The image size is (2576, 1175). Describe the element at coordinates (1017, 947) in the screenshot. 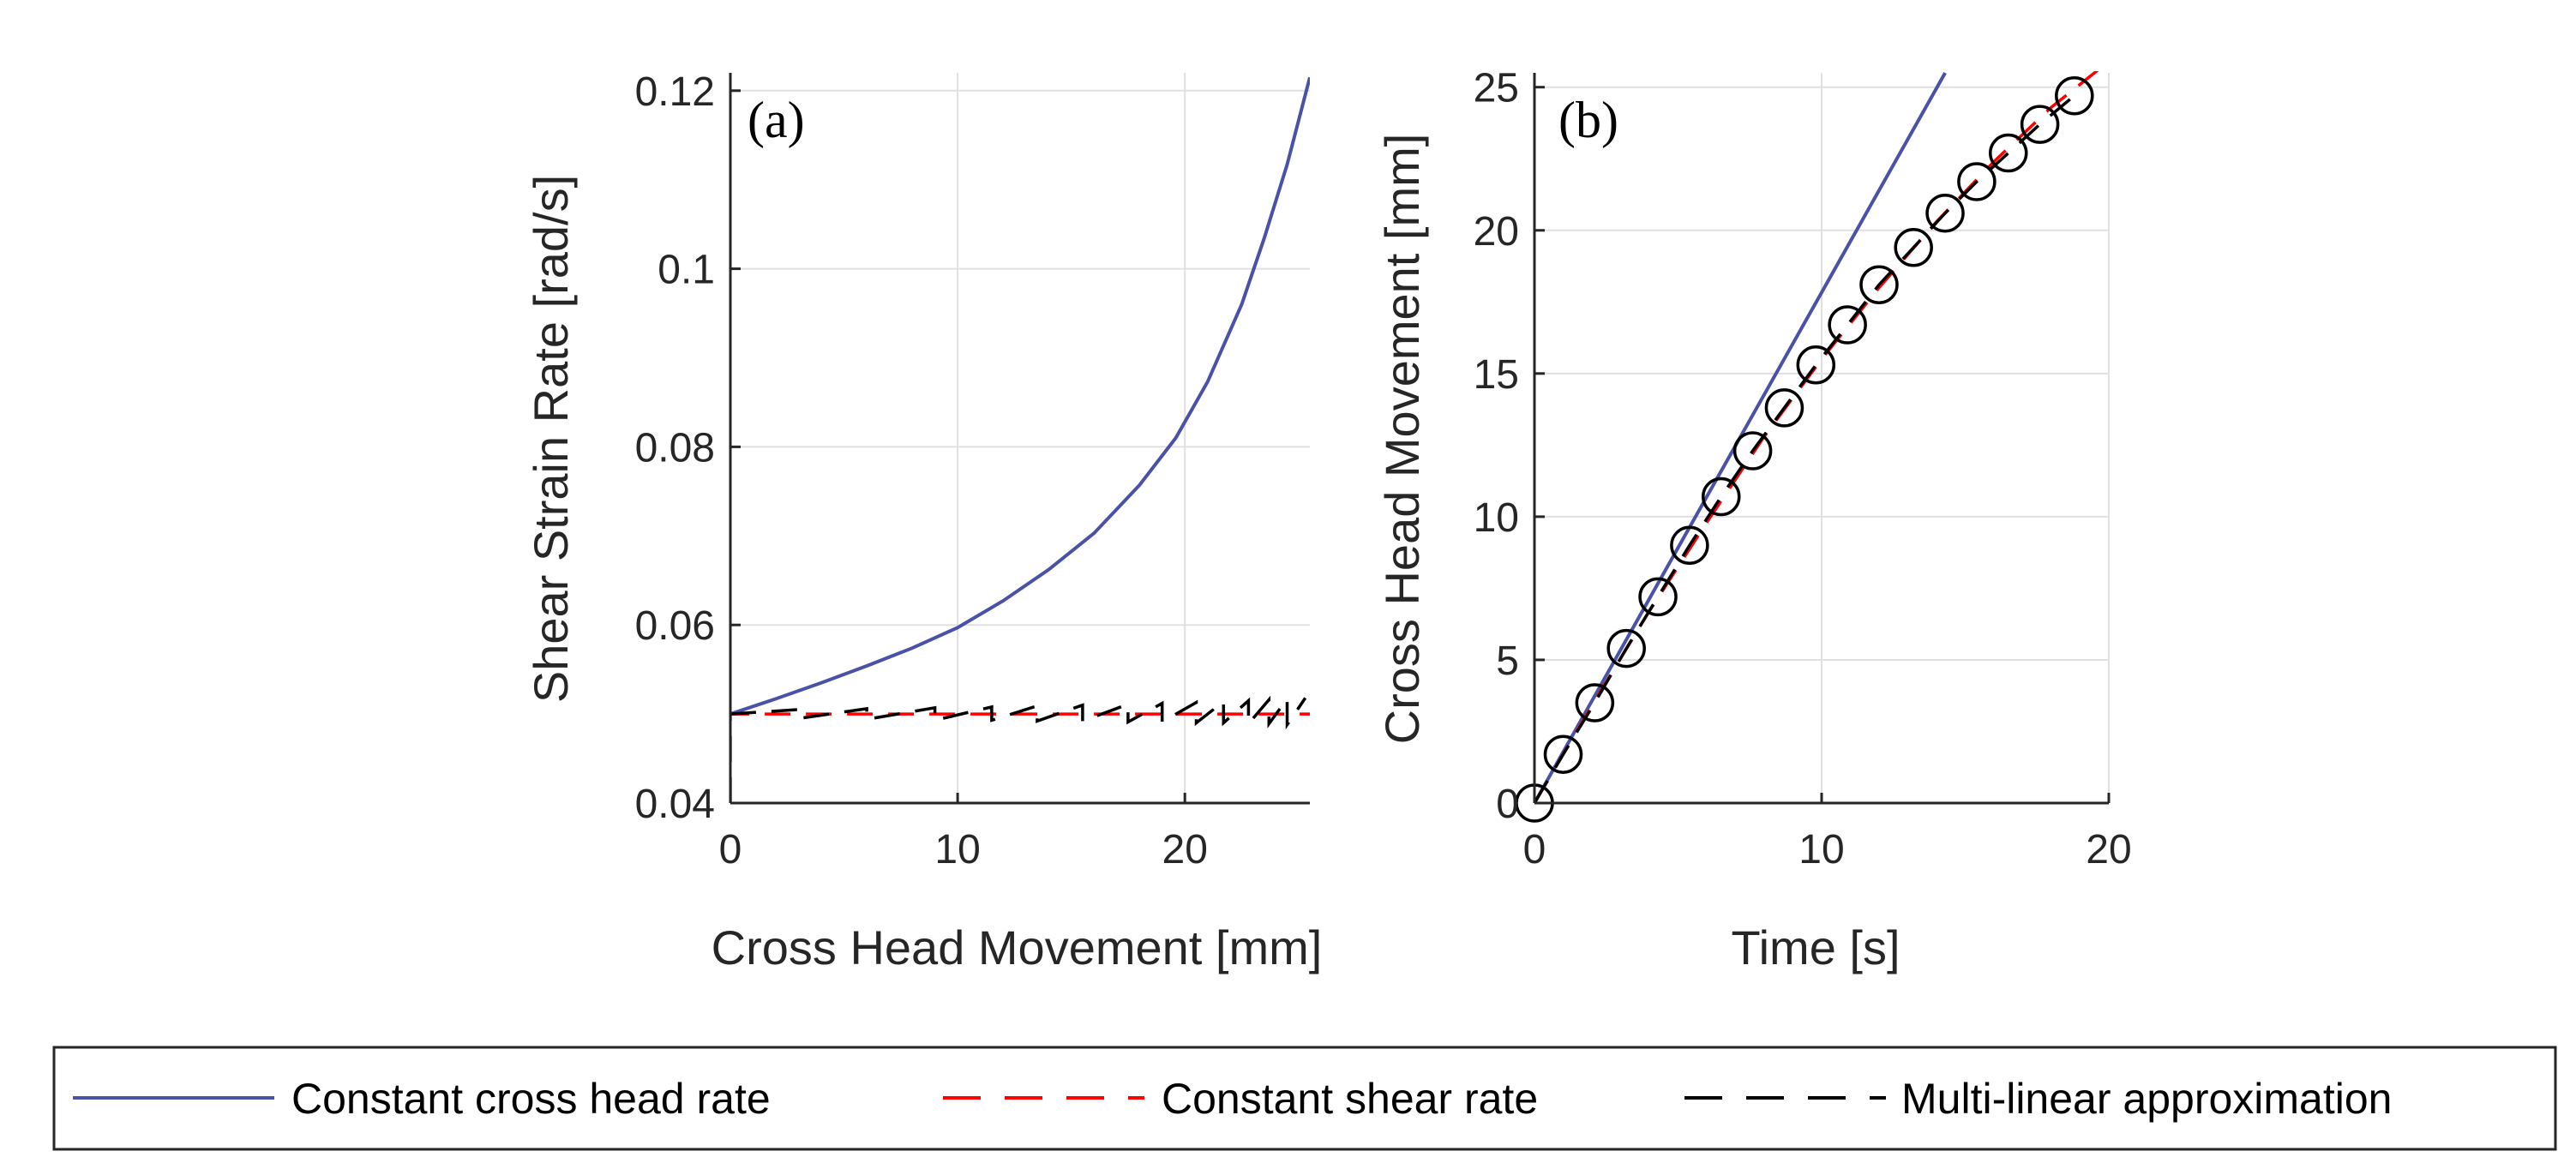

I see `panel-a-x-axis-label: Cross Head Movement [mm]` at that location.